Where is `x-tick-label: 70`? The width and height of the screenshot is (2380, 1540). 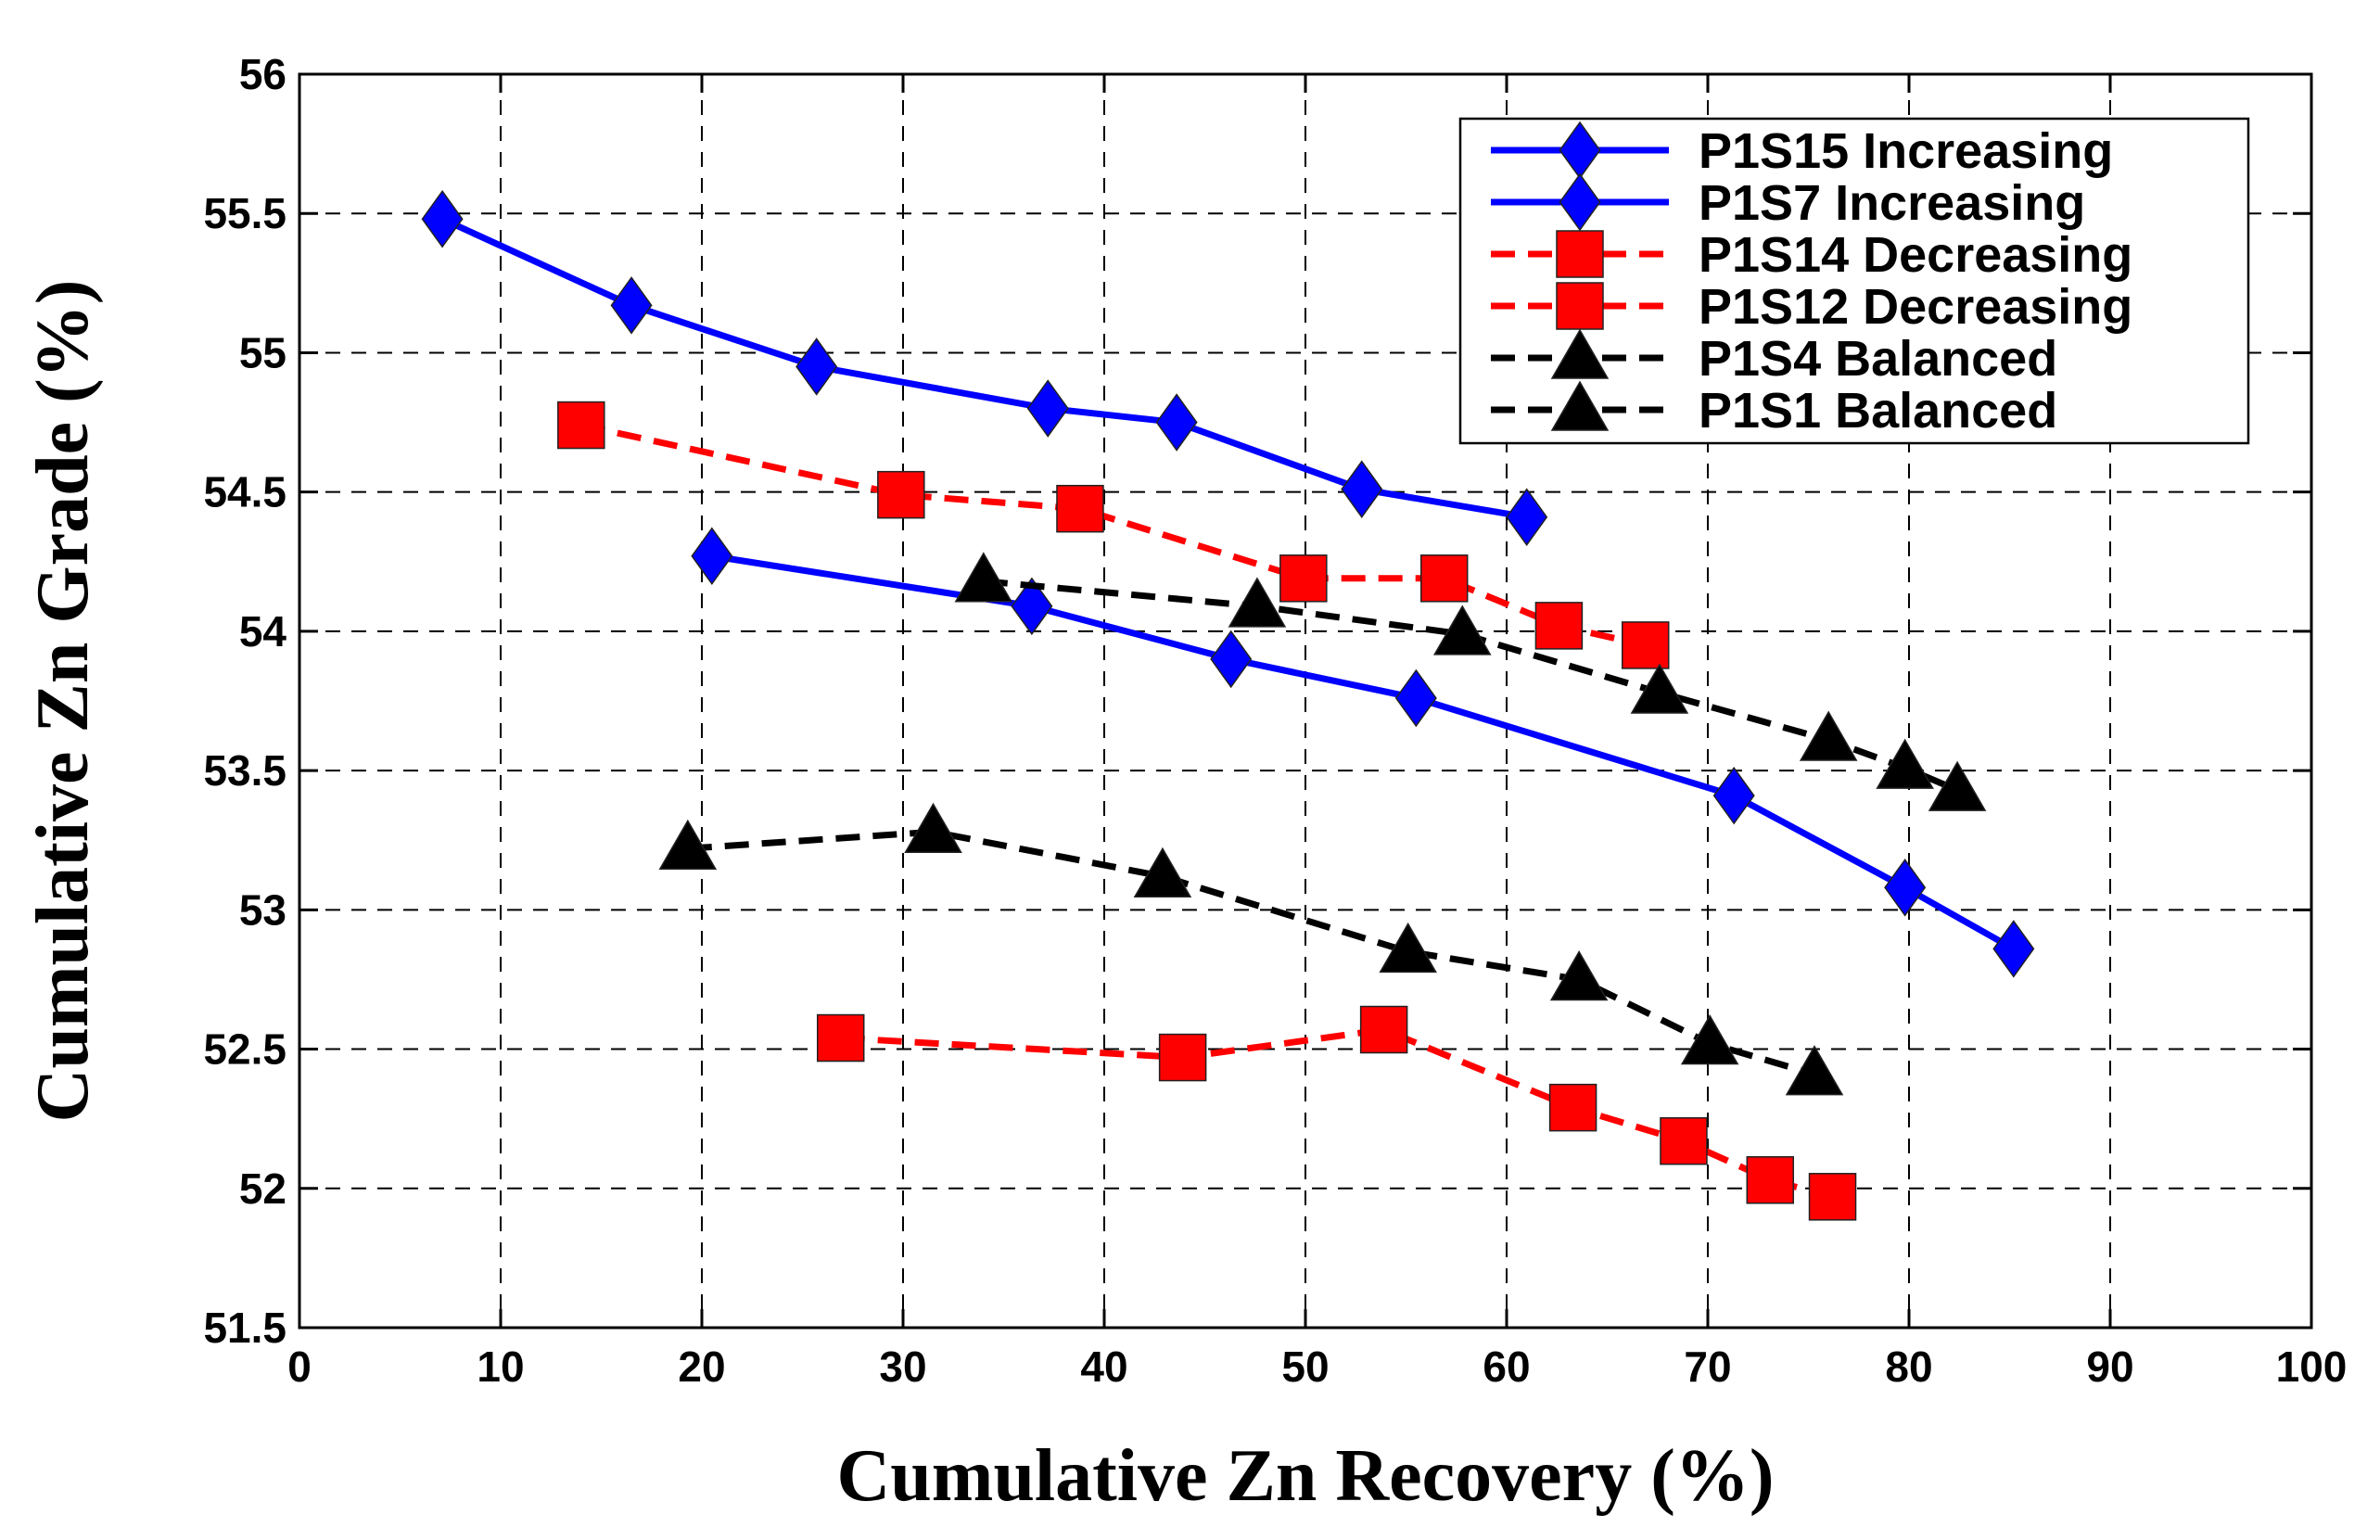
x-tick-label: 70 is located at coordinates (1707, 1367).